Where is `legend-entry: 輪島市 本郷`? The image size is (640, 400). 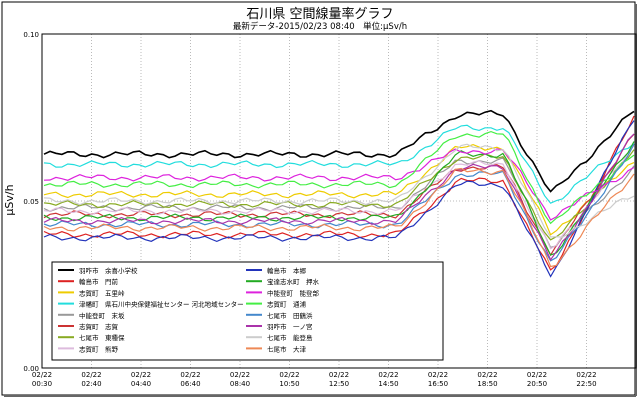
legend-entry: 輪島市 本郷 is located at coordinates (287, 270).